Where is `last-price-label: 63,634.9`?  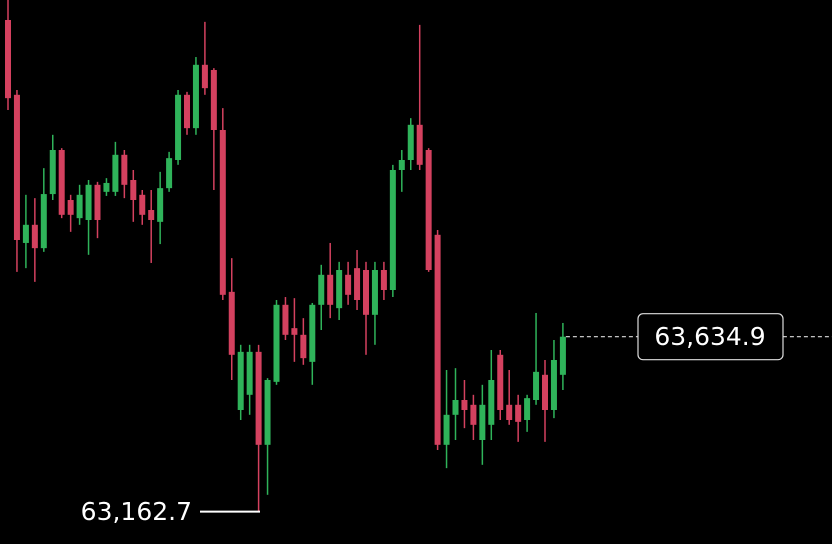
last-price-label: 63,634.9 is located at coordinates (709, 336).